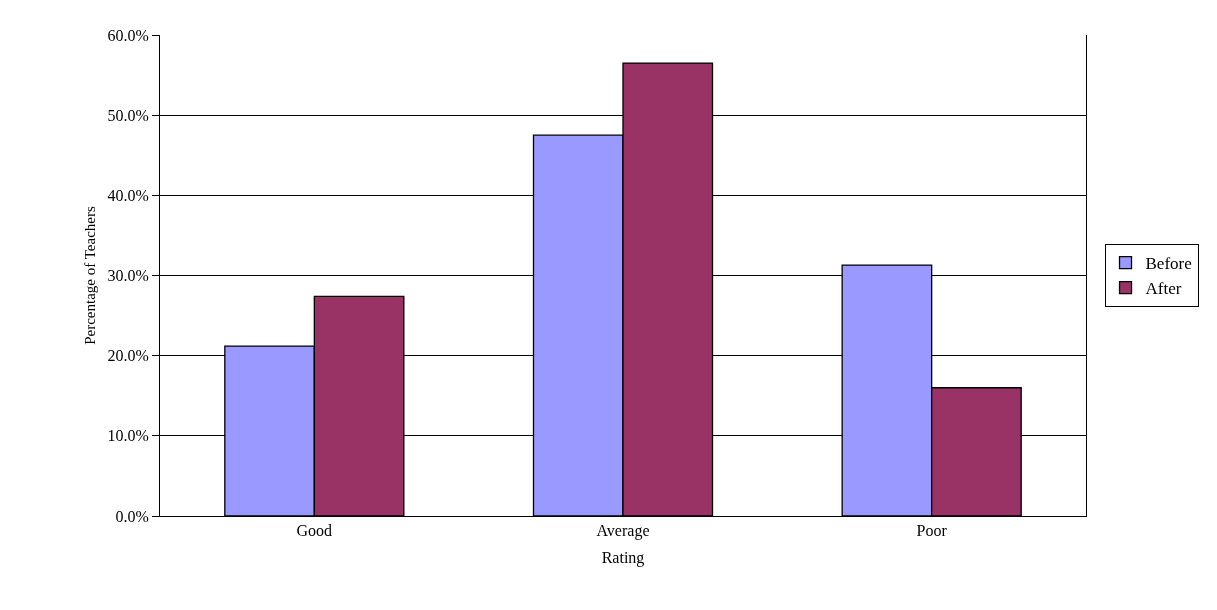  Describe the element at coordinates (314, 531) in the screenshot. I see `x-tick-label: Good` at that location.